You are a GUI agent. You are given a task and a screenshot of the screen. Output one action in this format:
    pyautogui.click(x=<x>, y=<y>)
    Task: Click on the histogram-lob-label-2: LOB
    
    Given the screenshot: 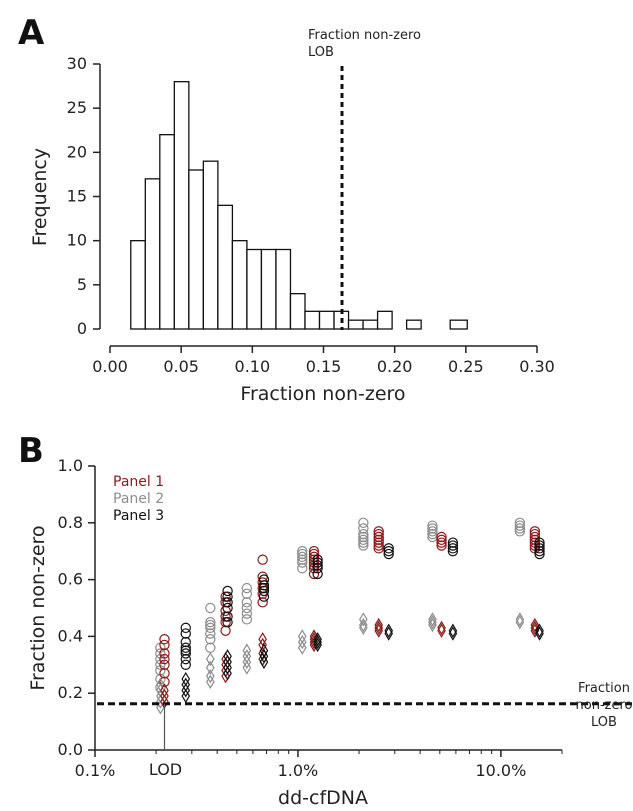 What is the action you would take?
    pyautogui.click(x=321, y=52)
    